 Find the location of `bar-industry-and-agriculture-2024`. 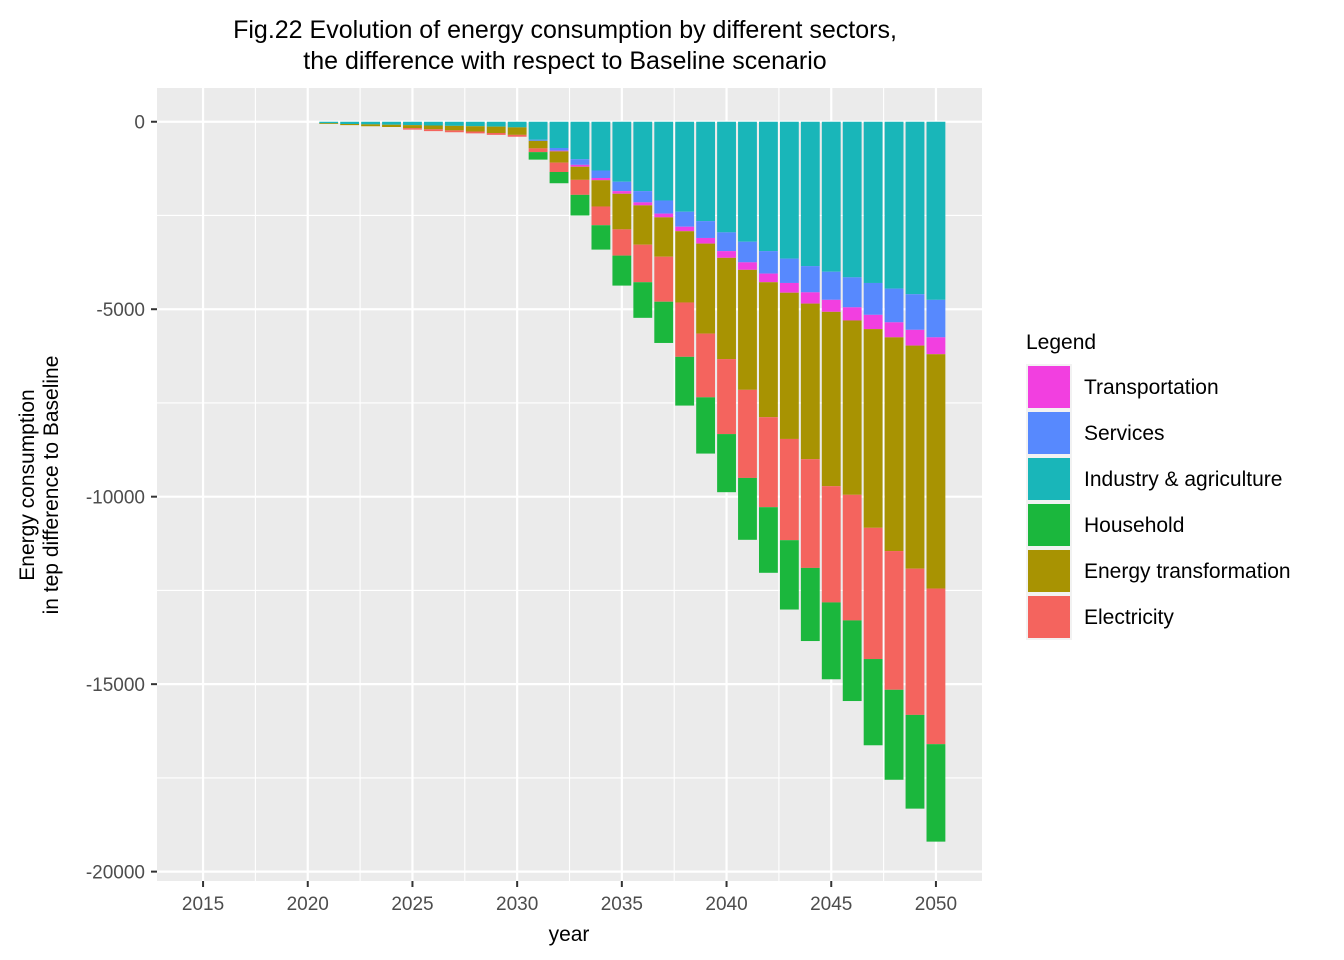

bar-industry-and-agriculture-2024 is located at coordinates (391, 123).